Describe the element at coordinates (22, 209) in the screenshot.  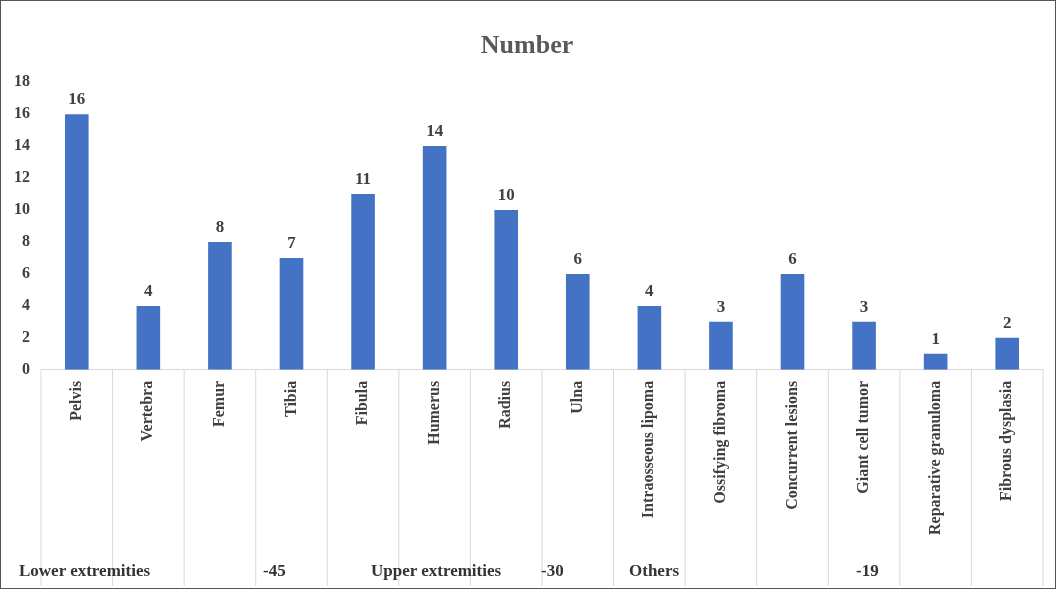
I see `y-tick-label: 10` at that location.